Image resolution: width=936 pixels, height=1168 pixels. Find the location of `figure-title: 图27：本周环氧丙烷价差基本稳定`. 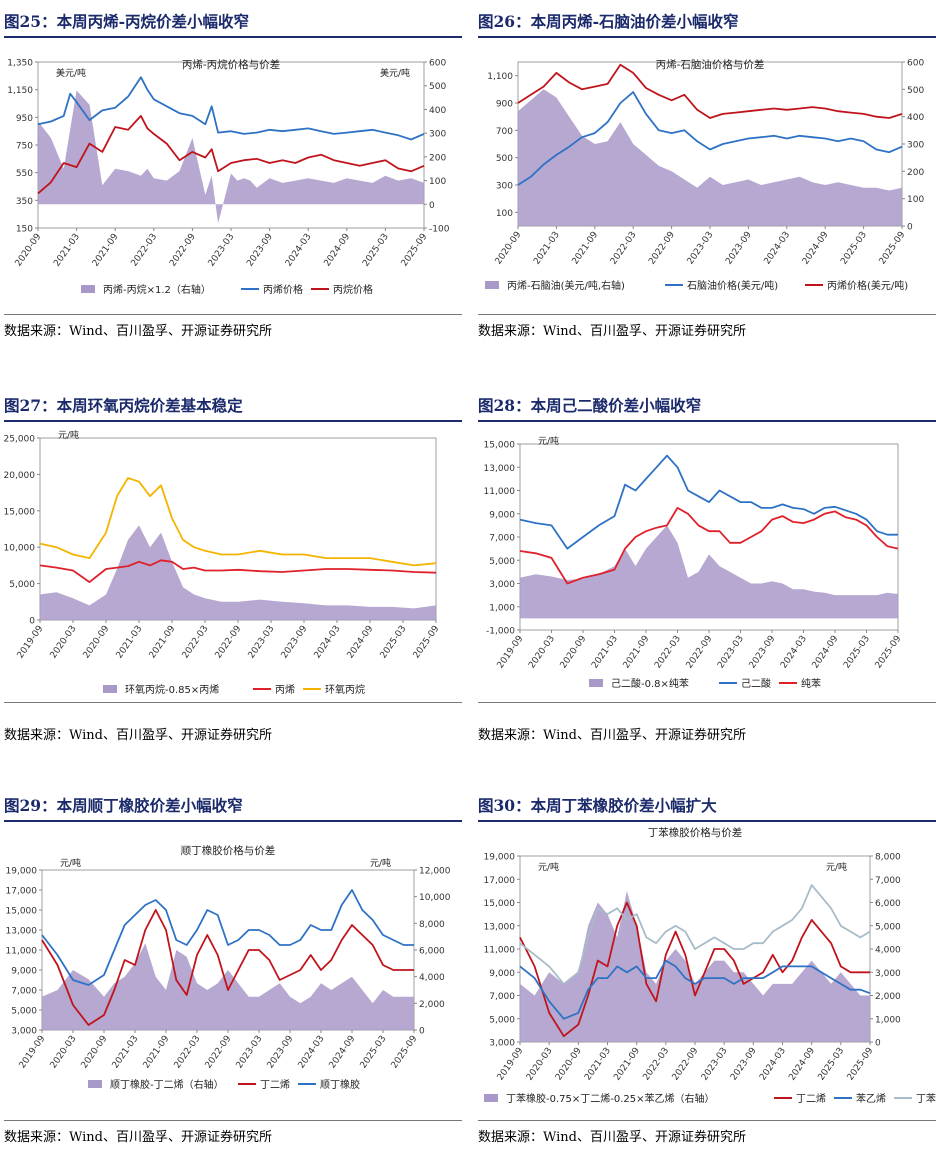

figure-title: 图27：本周环氧丙烷价差基本稳定 is located at coordinates (123, 405).